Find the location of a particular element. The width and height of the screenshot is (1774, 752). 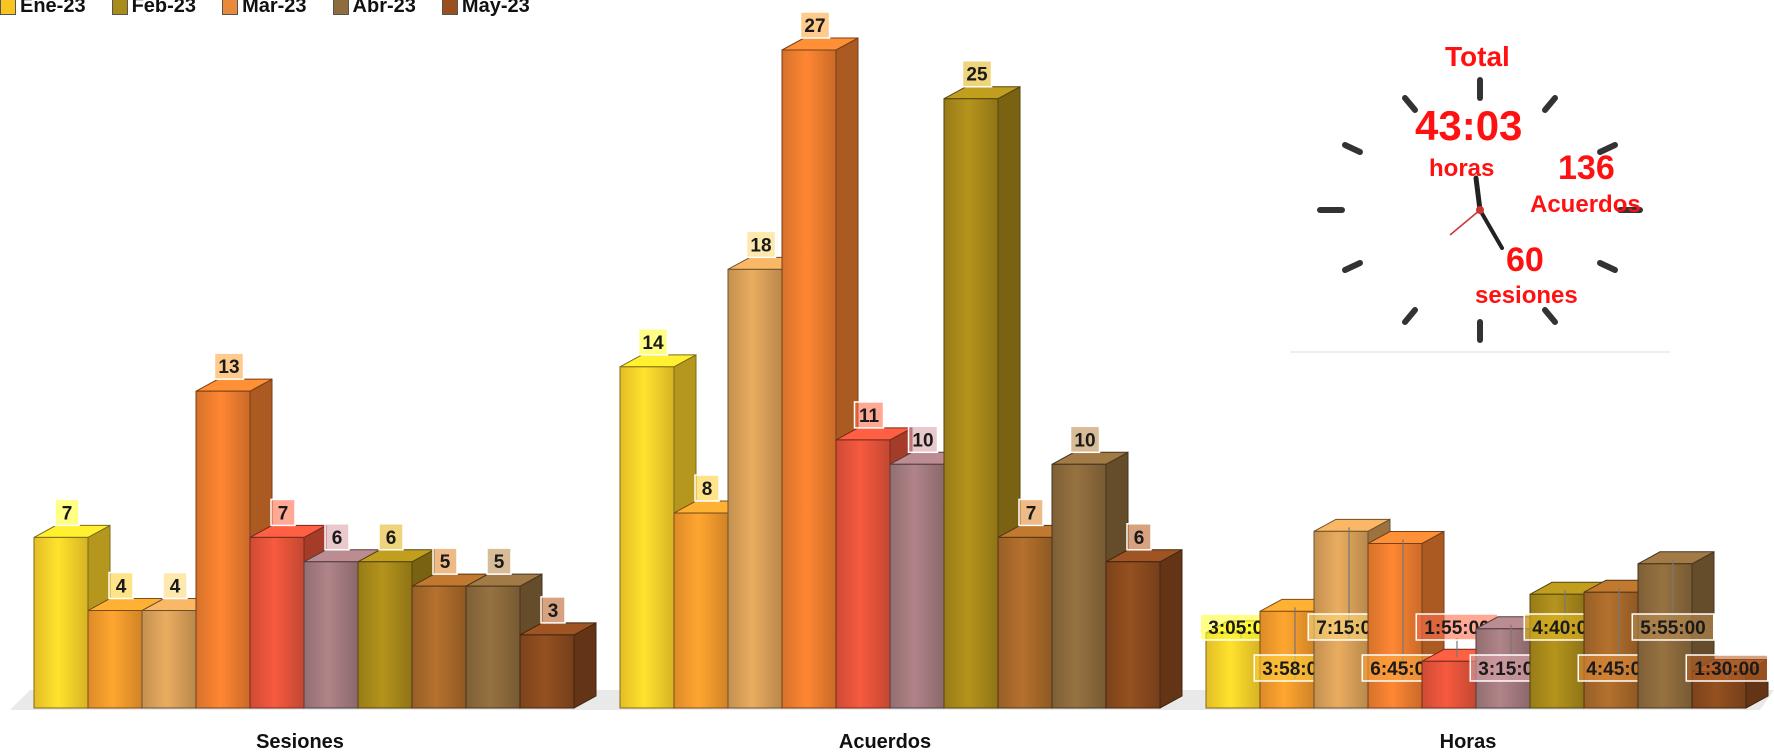

data-label: 14 is located at coordinates (653, 343).